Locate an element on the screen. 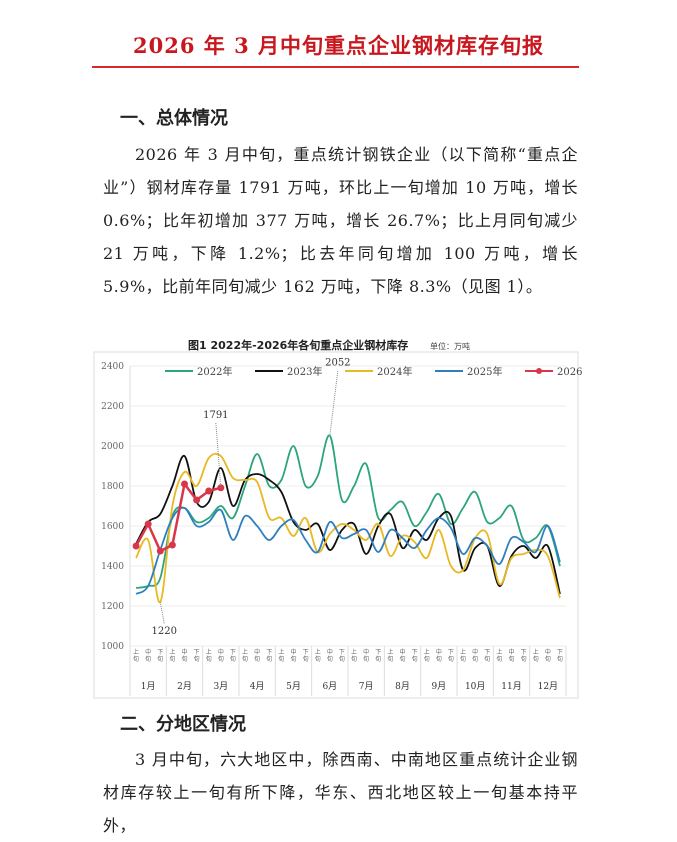  month-label: 3月 is located at coordinates (220, 686).